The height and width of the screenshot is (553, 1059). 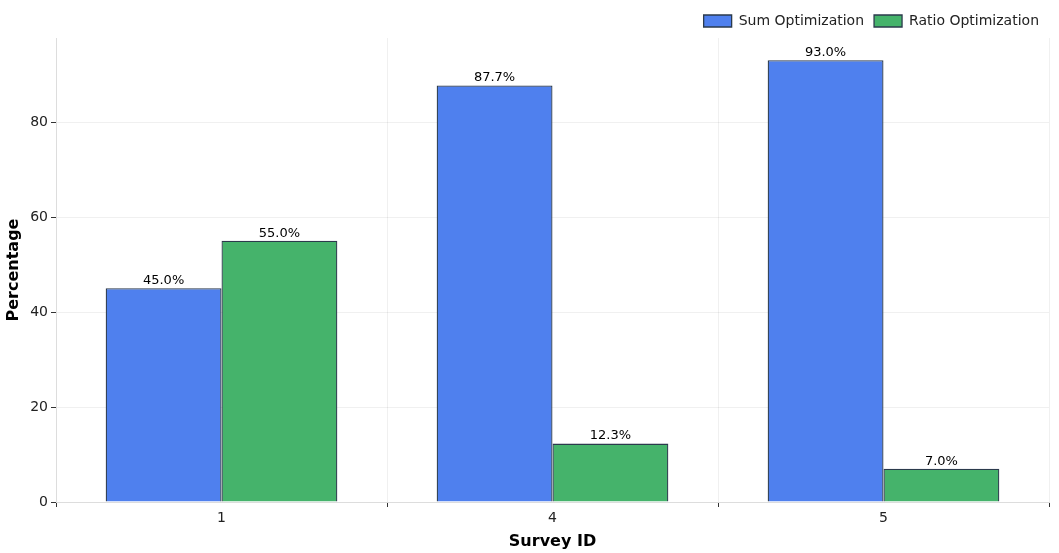 I want to click on y-tick-label: 60, so click(x=39, y=215).